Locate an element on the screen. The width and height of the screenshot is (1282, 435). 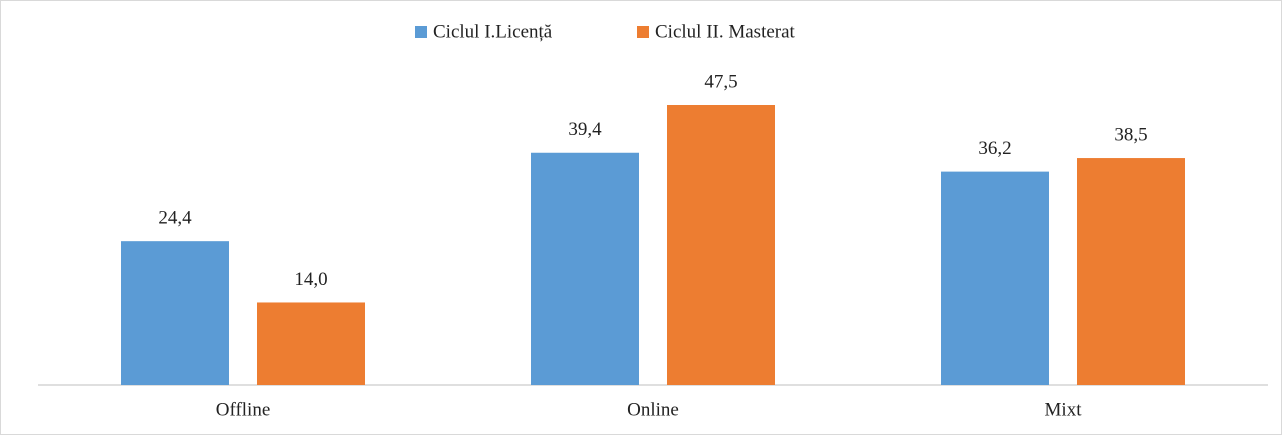
x-tick-label: Offline is located at coordinates (243, 409).